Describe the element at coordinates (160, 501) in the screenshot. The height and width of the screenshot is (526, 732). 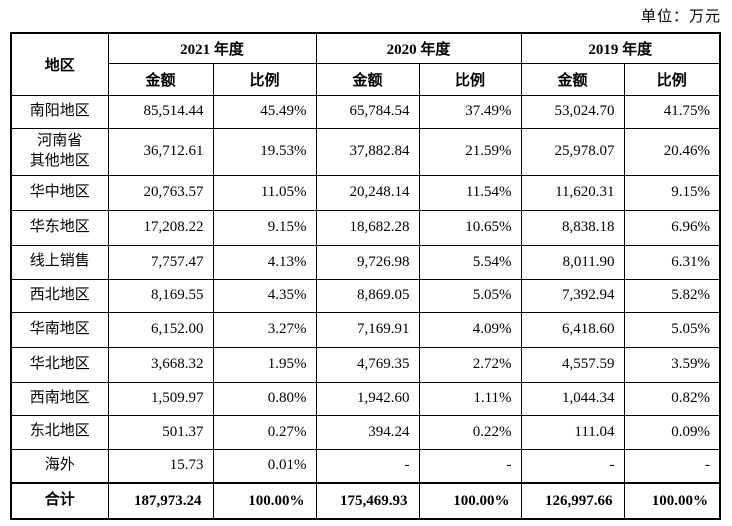
I see `total-amount-2021: 187,973.24` at that location.